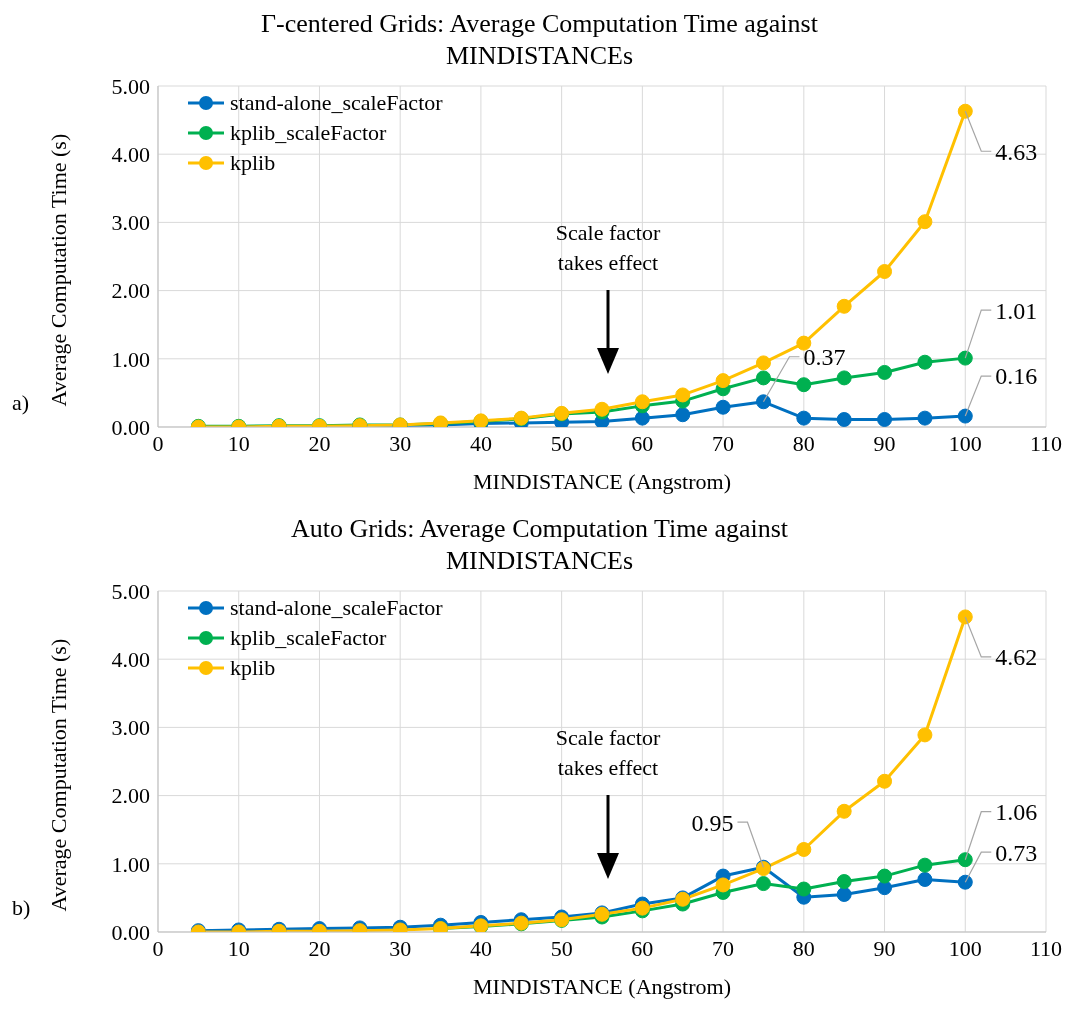  I want to click on data-label: 1.06, so click(1016, 812).